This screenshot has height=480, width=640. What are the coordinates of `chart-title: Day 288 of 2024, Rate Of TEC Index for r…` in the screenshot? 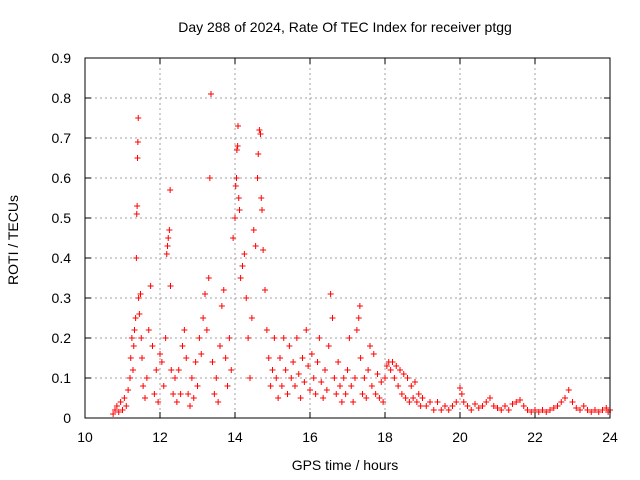 It's located at (345, 27).